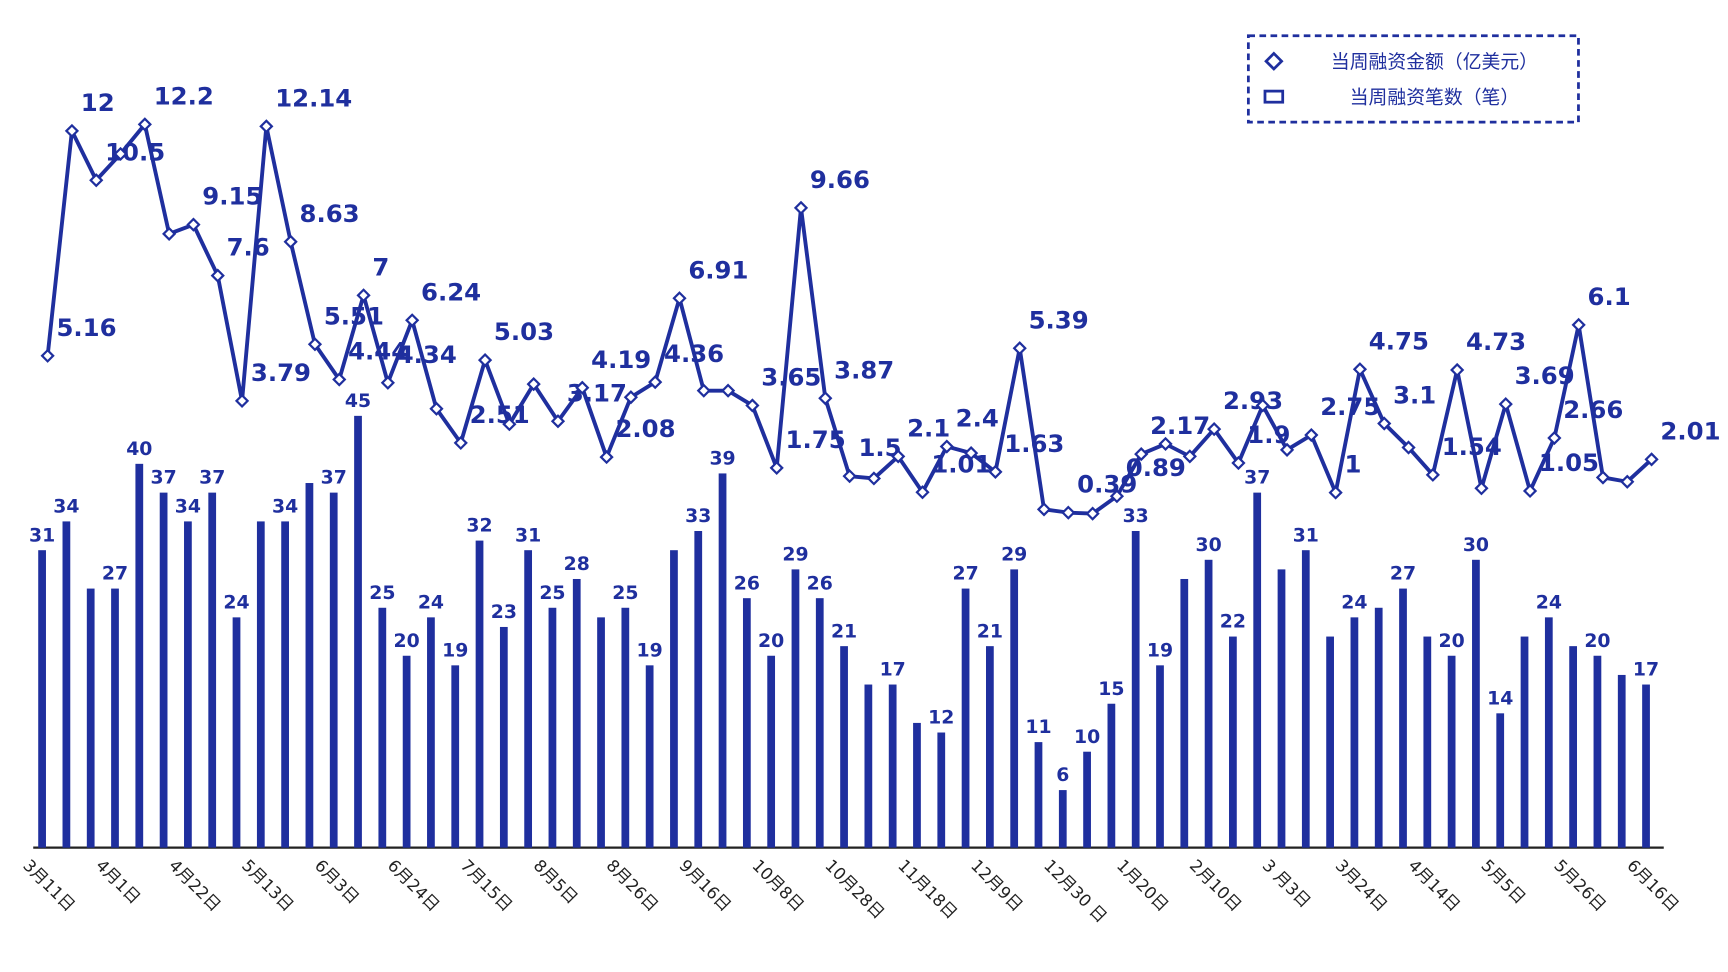  I want to click on line-value-label: 6.1, so click(1609, 296).